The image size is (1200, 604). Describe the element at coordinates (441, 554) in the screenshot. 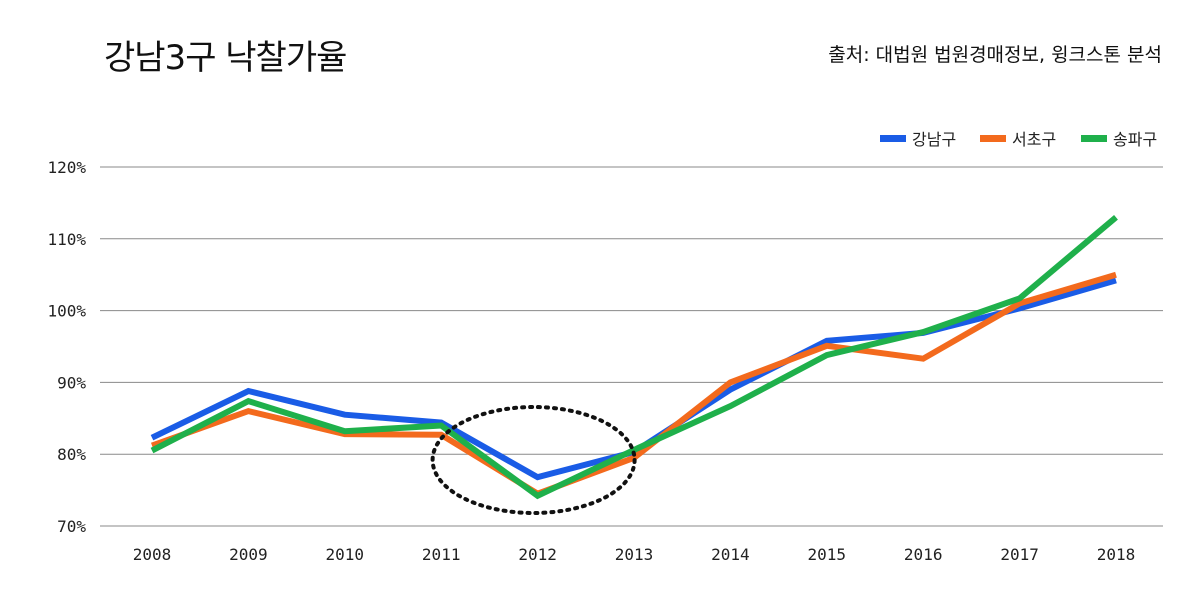

I see `x-tick-label: 2011` at that location.